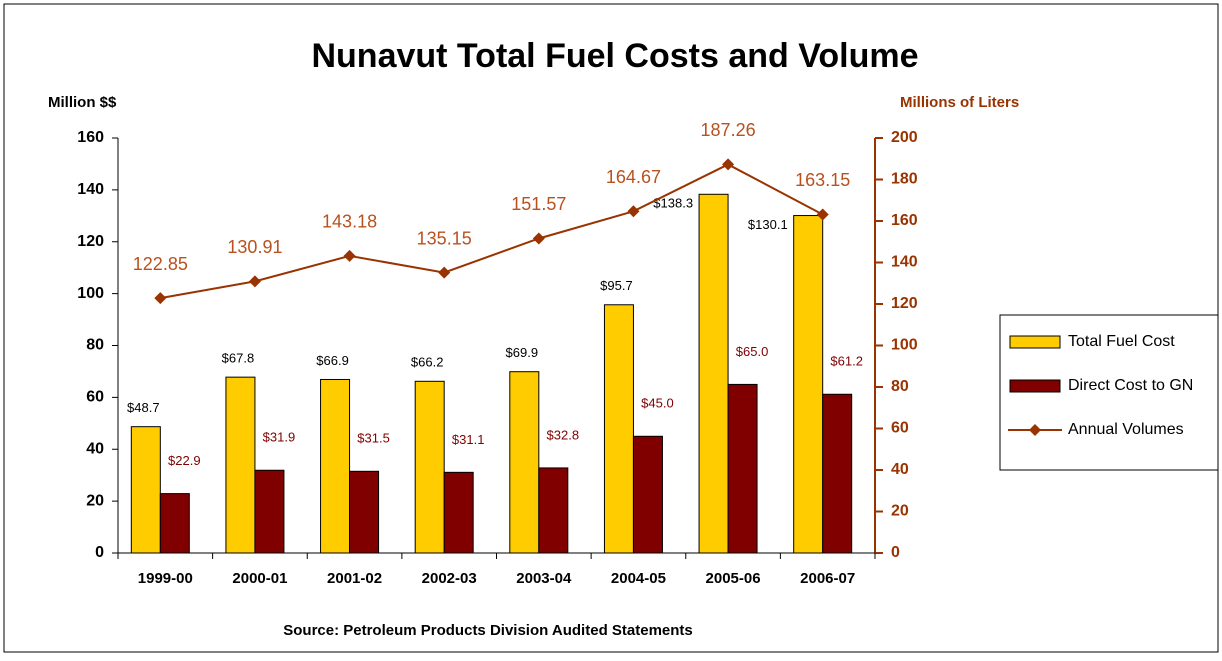 The width and height of the screenshot is (1222, 661). Describe the element at coordinates (160, 264) in the screenshot. I see `line-value-label: 122.85` at that location.